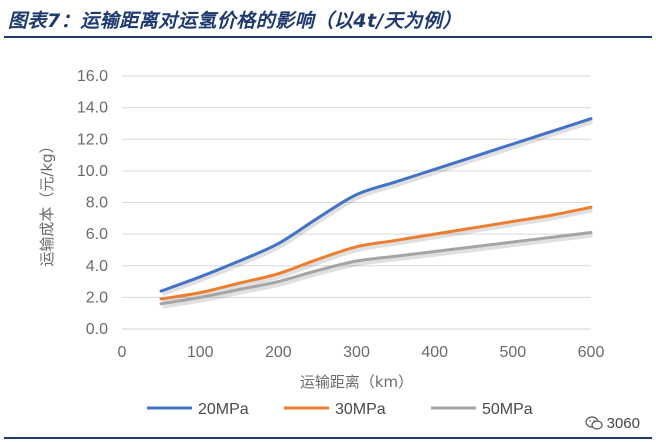 The width and height of the screenshot is (656, 442). I want to click on y-tick-label: 10.0, so click(92, 171).